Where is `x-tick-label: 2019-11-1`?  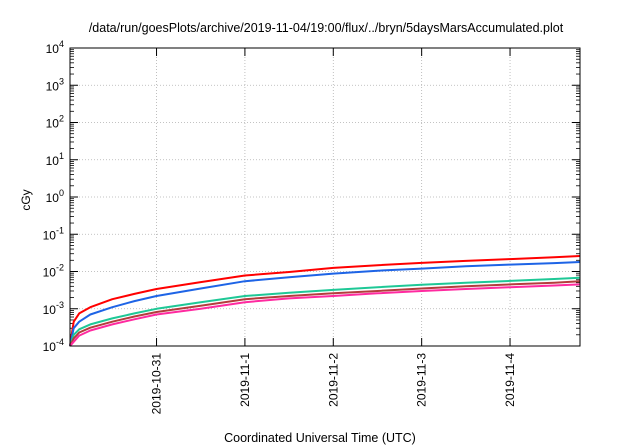 x-tick-label: 2019-11-1 is located at coordinates (245, 380).